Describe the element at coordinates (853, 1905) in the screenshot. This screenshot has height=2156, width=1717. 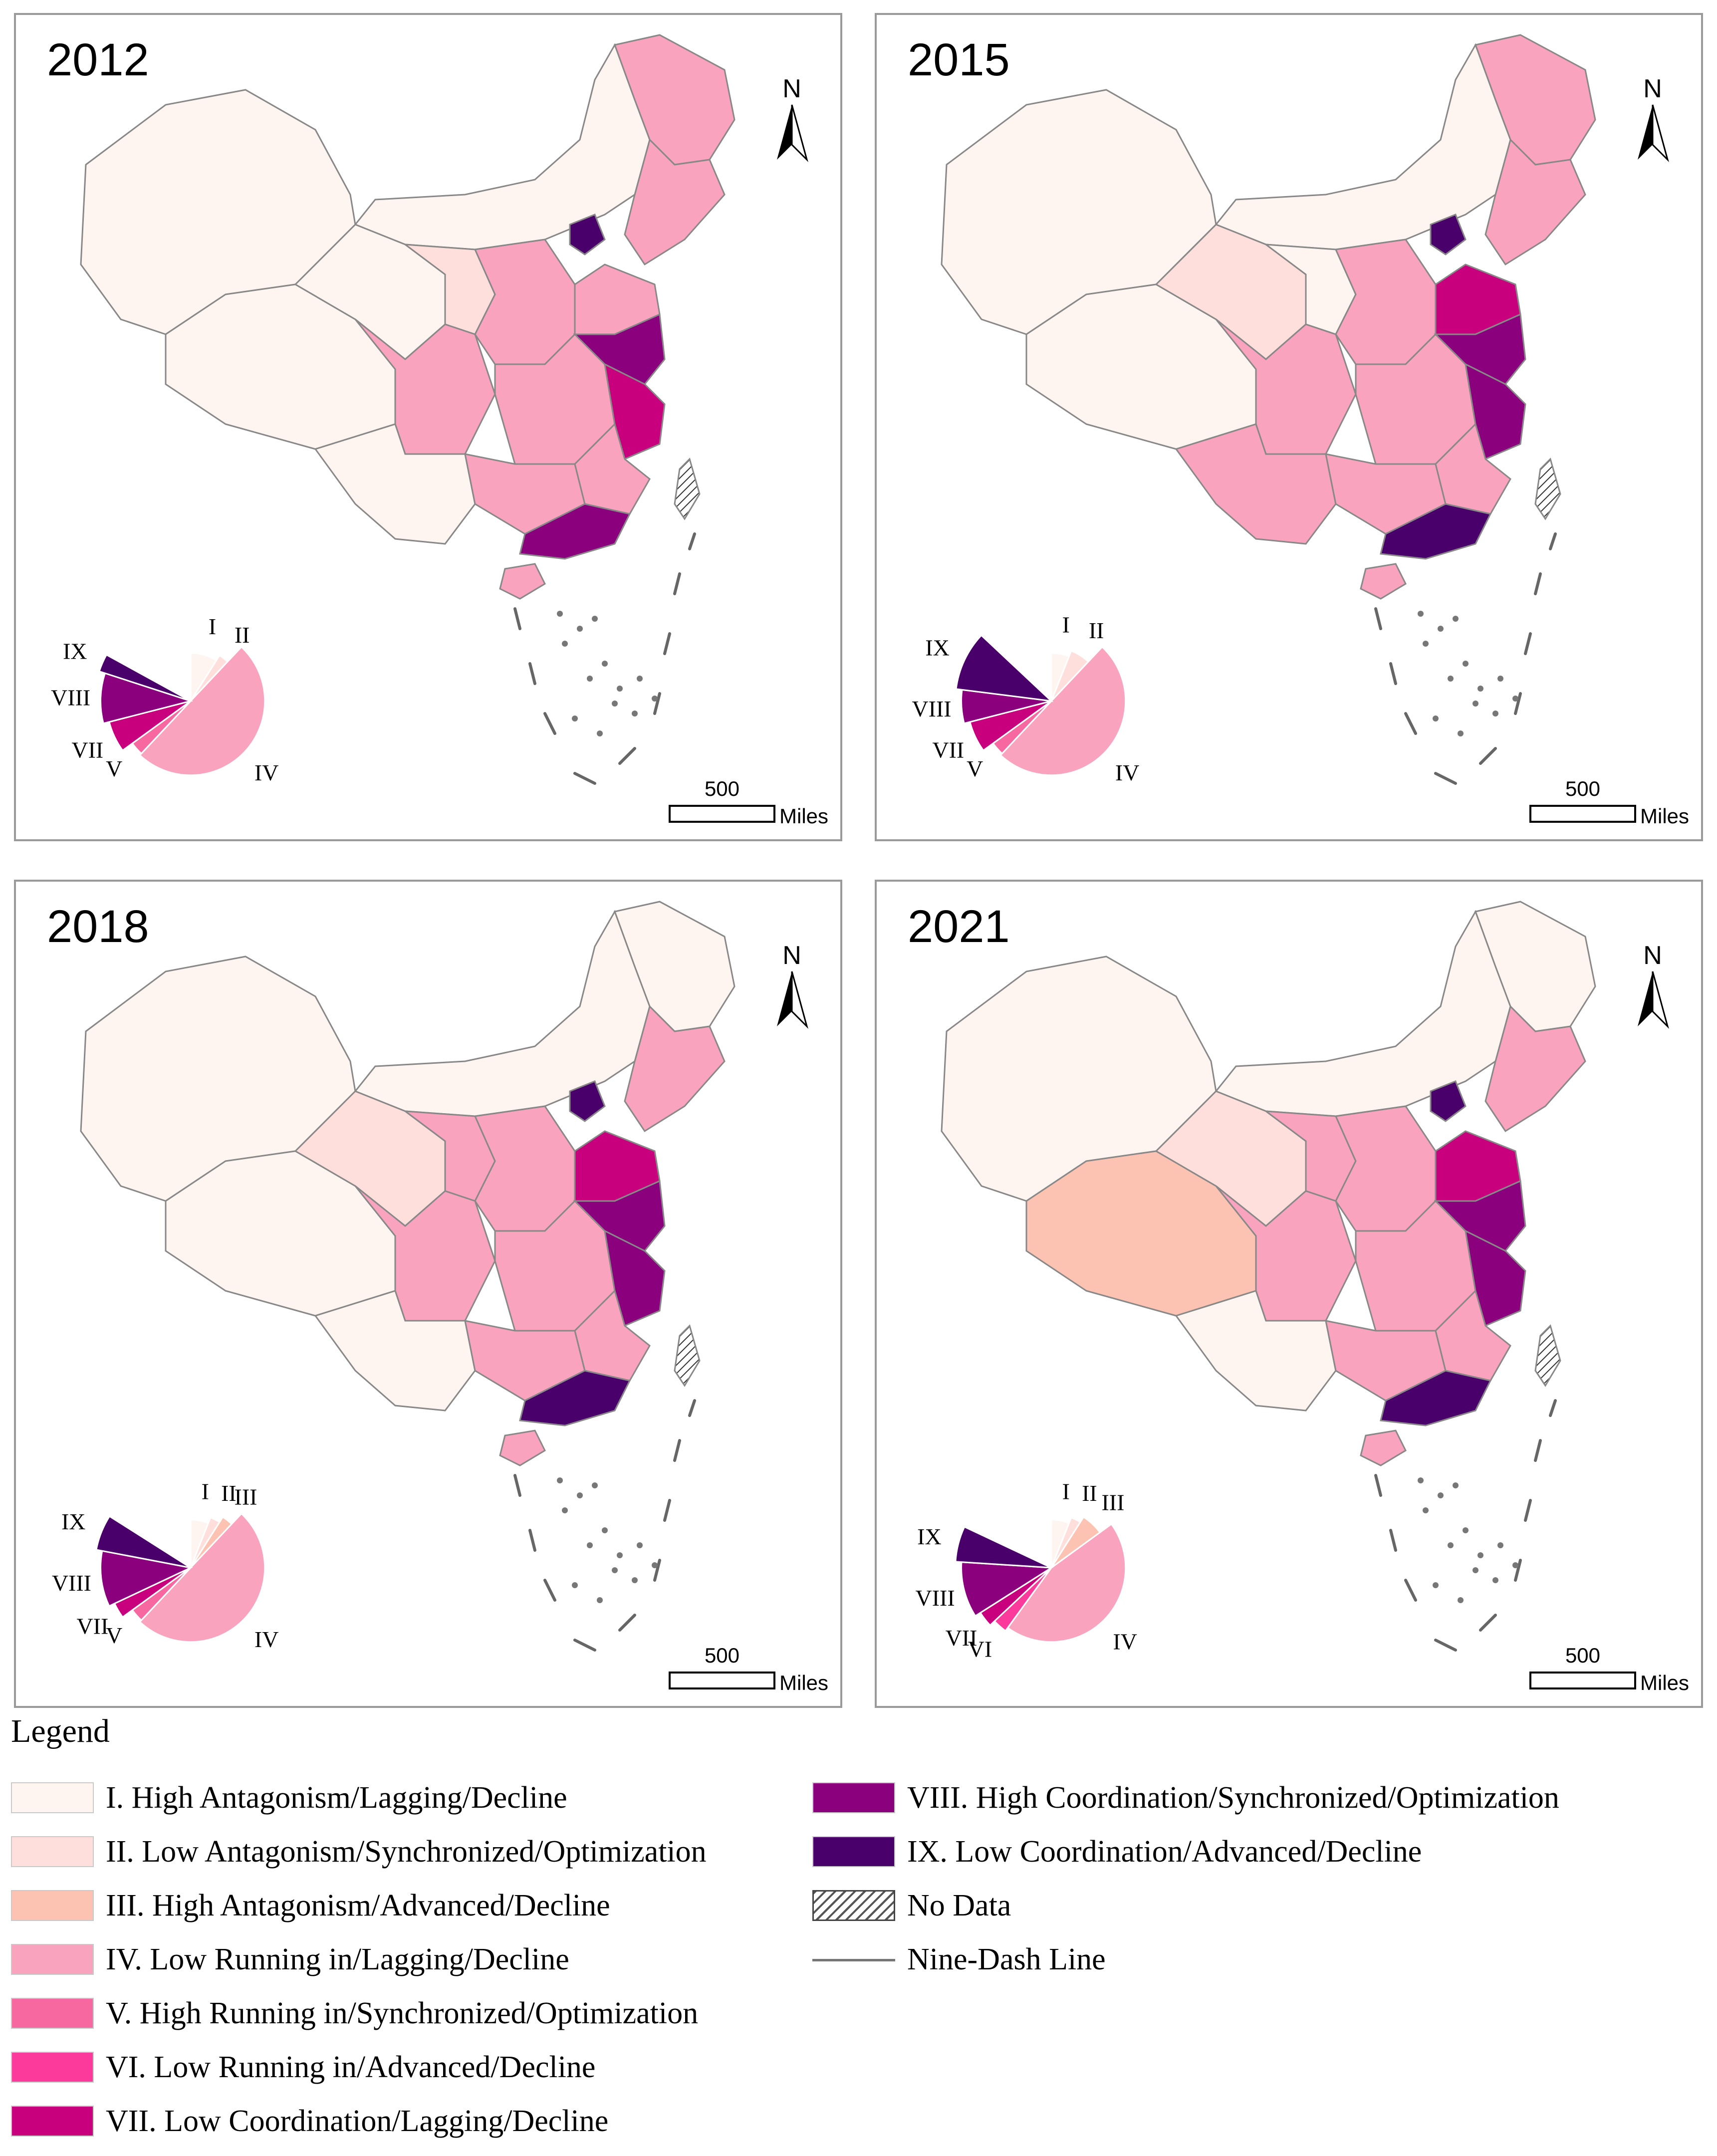
I see `no-data-hatch-swatch` at that location.